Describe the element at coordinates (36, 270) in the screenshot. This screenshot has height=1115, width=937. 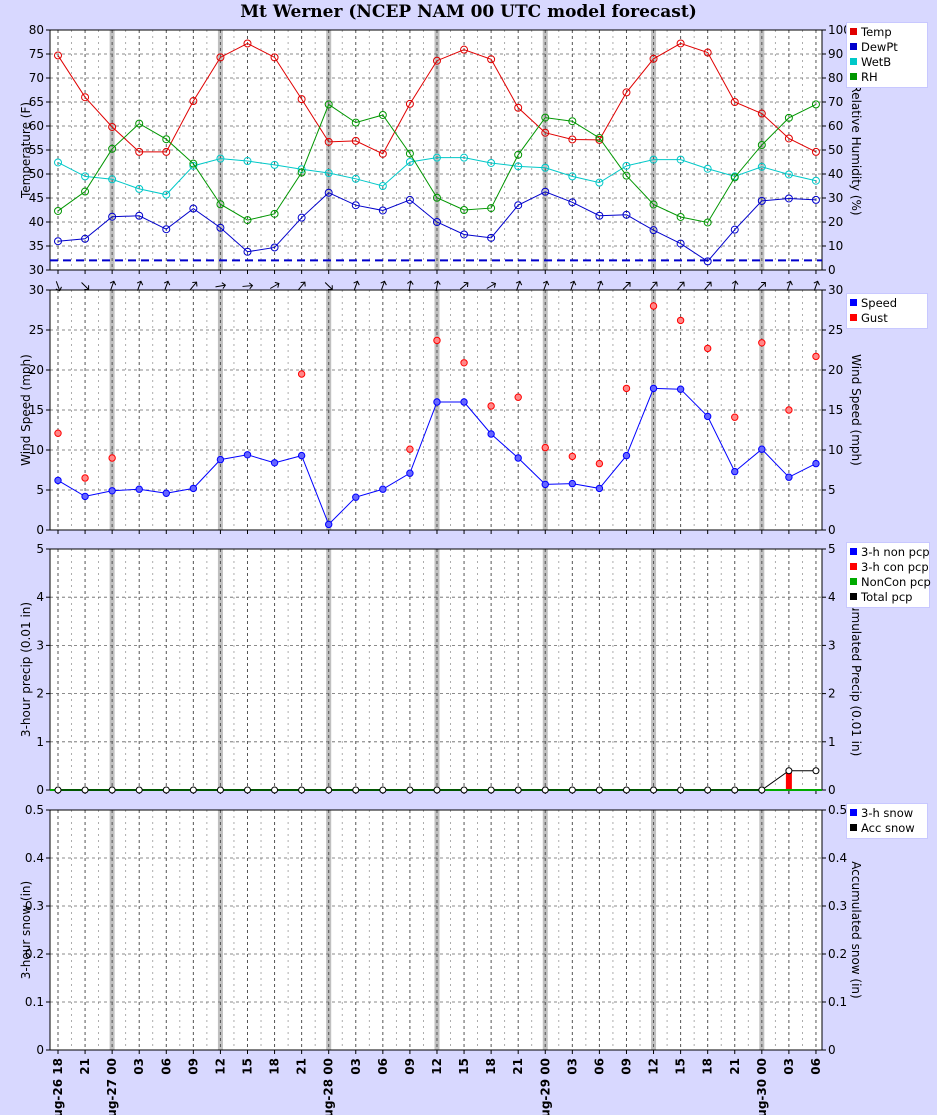
I see `y-tick-label: 30` at that location.